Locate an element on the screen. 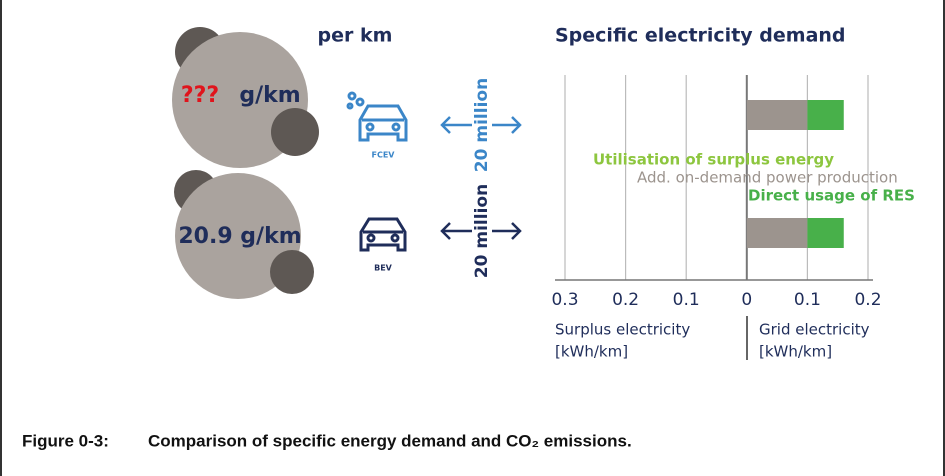 The height and width of the screenshot is (476, 945). emission-value: ??? is located at coordinates (200, 95).